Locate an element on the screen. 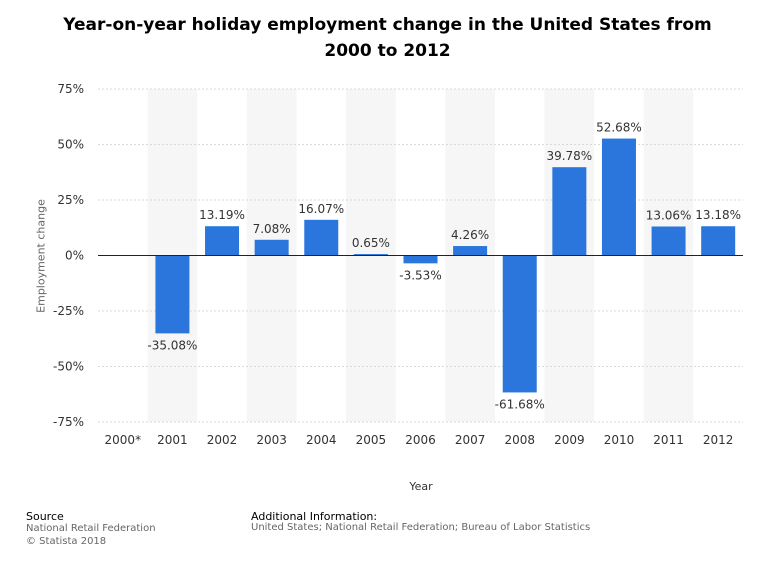  x-tick-label: 2012 is located at coordinates (718, 440).